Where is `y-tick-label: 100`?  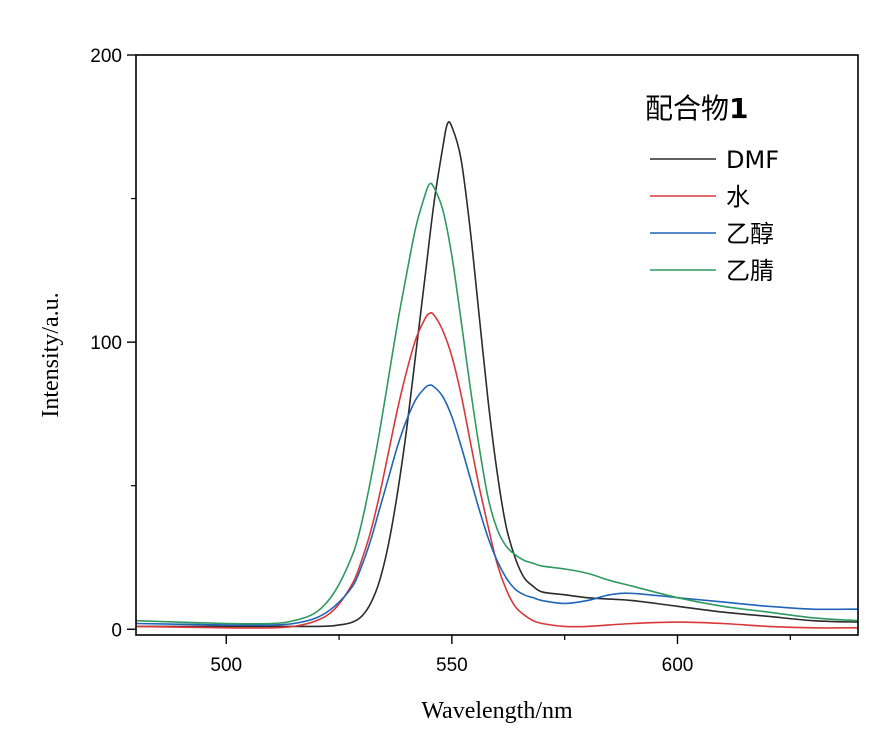
y-tick-label: 100 is located at coordinates (106, 343).